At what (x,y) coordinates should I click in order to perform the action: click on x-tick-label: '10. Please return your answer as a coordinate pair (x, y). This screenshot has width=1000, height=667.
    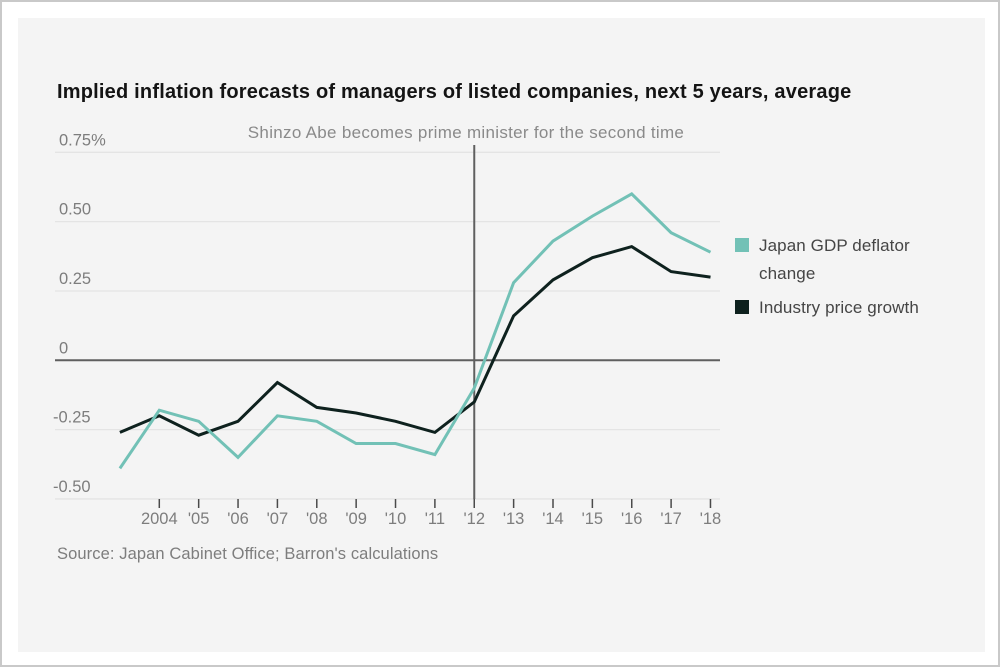
    Looking at the image, I should click on (396, 519).